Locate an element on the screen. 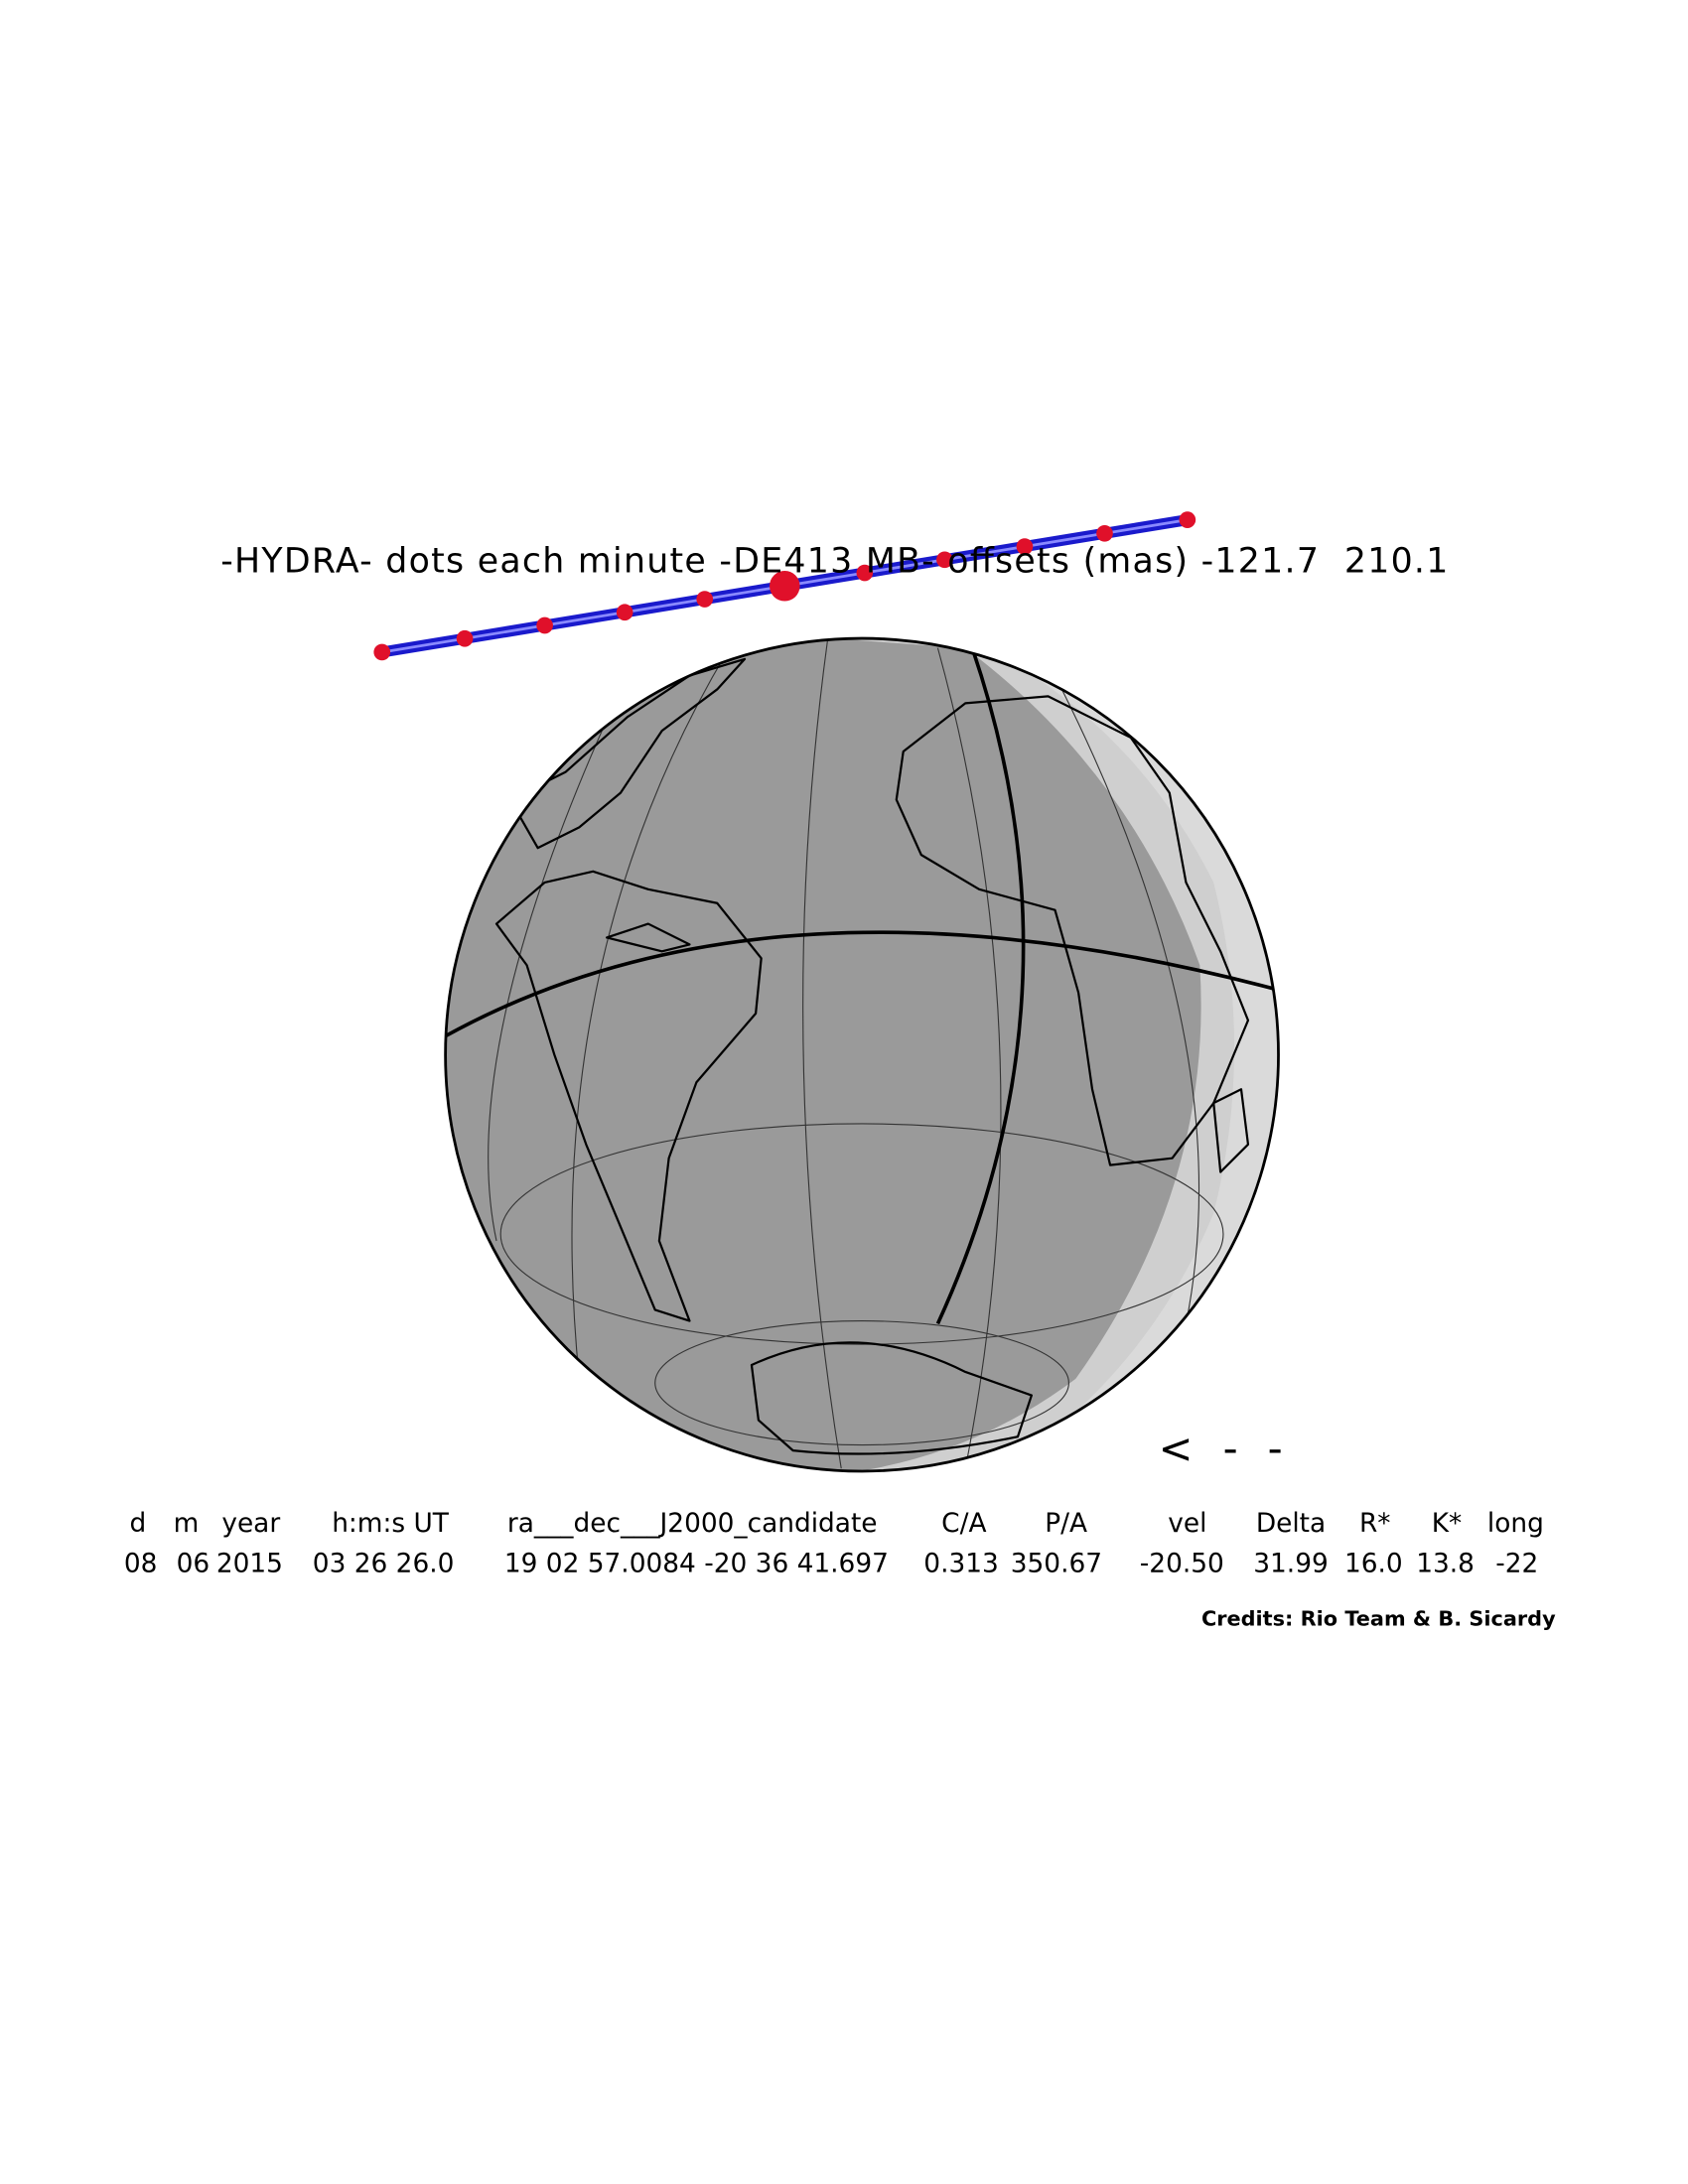  column-value: 0.313 is located at coordinates (961, 1563).